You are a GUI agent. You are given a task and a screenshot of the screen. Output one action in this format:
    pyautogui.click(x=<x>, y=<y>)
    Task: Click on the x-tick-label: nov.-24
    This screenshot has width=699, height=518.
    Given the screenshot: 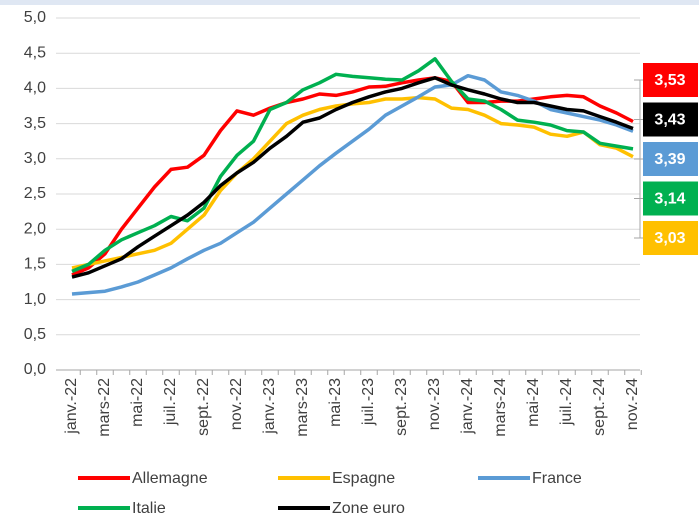 What is the action you would take?
    pyautogui.click(x=632, y=404)
    